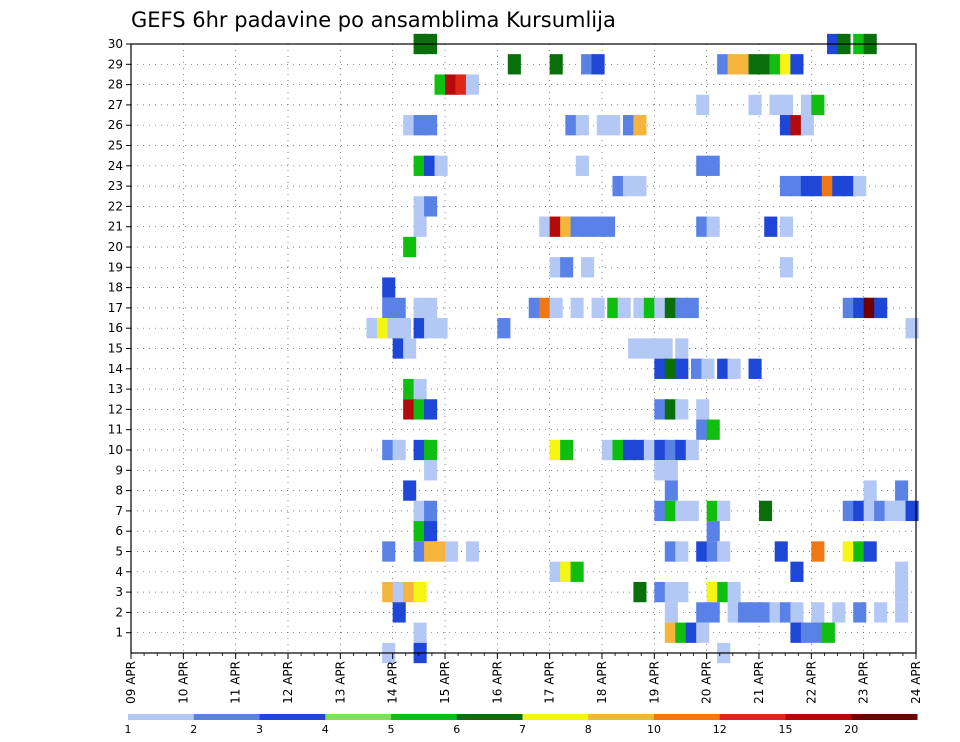 This screenshot has width=960, height=742. Describe the element at coordinates (654, 682) in the screenshot. I see `x-tick-label: 19 APR` at that location.